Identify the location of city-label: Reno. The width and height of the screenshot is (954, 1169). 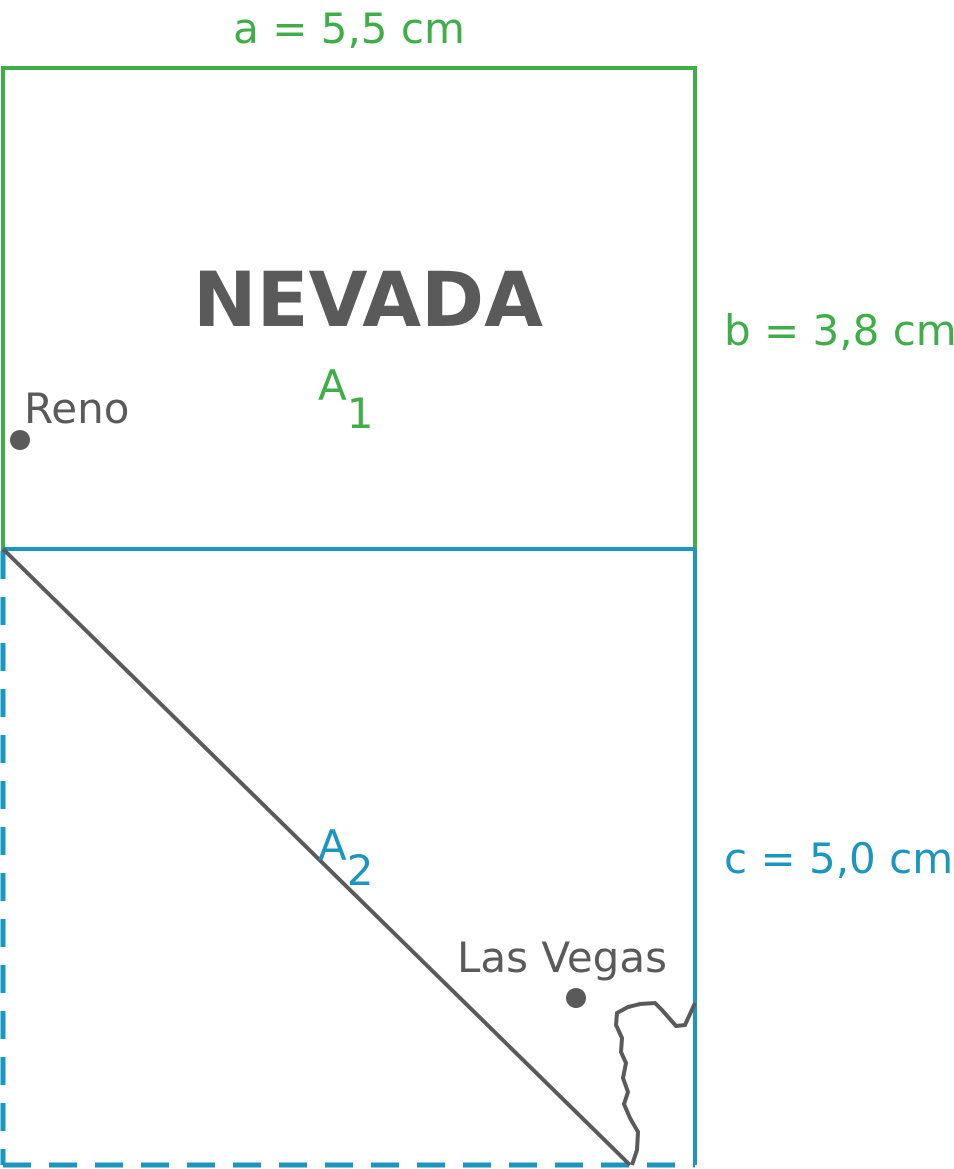
(76, 408).